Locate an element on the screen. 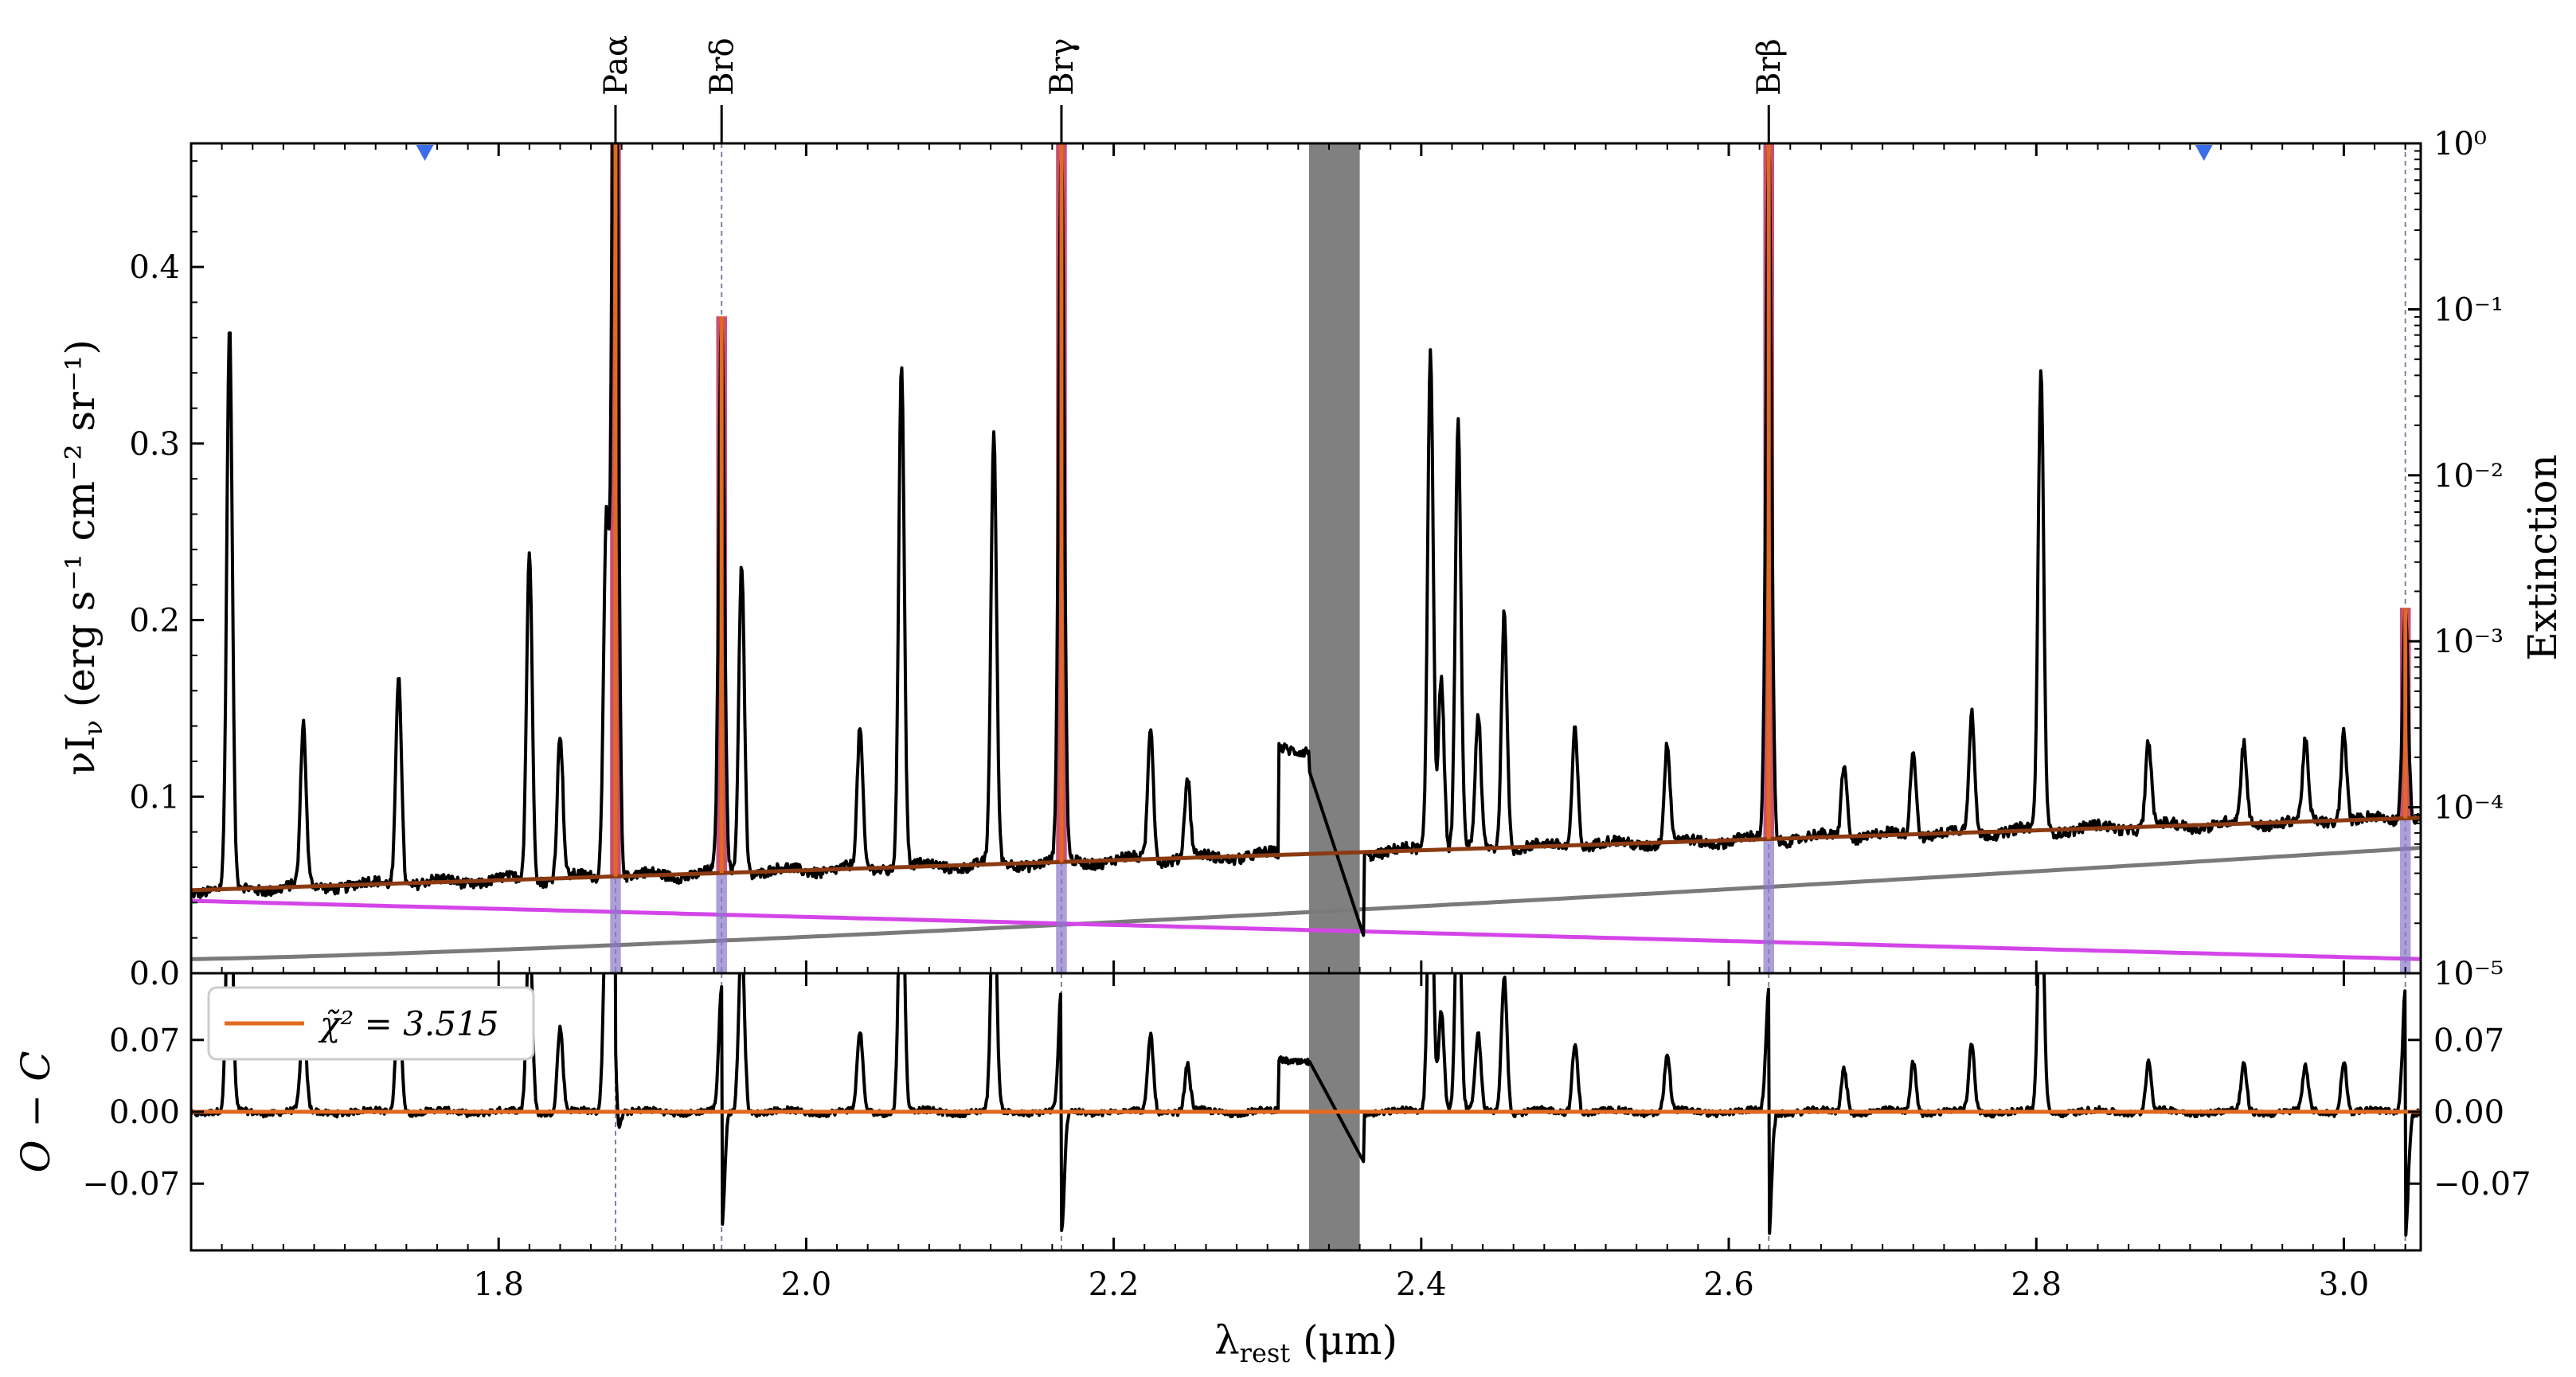 This screenshot has height=1377, width=2576. bot-y-tick-label-right-2: 0.07 is located at coordinates (2468, 1041).